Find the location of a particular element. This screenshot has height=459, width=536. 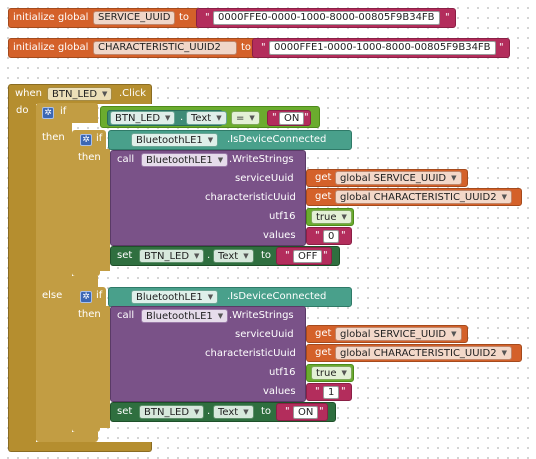

global-name-field: SERVICE_UUID is located at coordinates (134, 18).